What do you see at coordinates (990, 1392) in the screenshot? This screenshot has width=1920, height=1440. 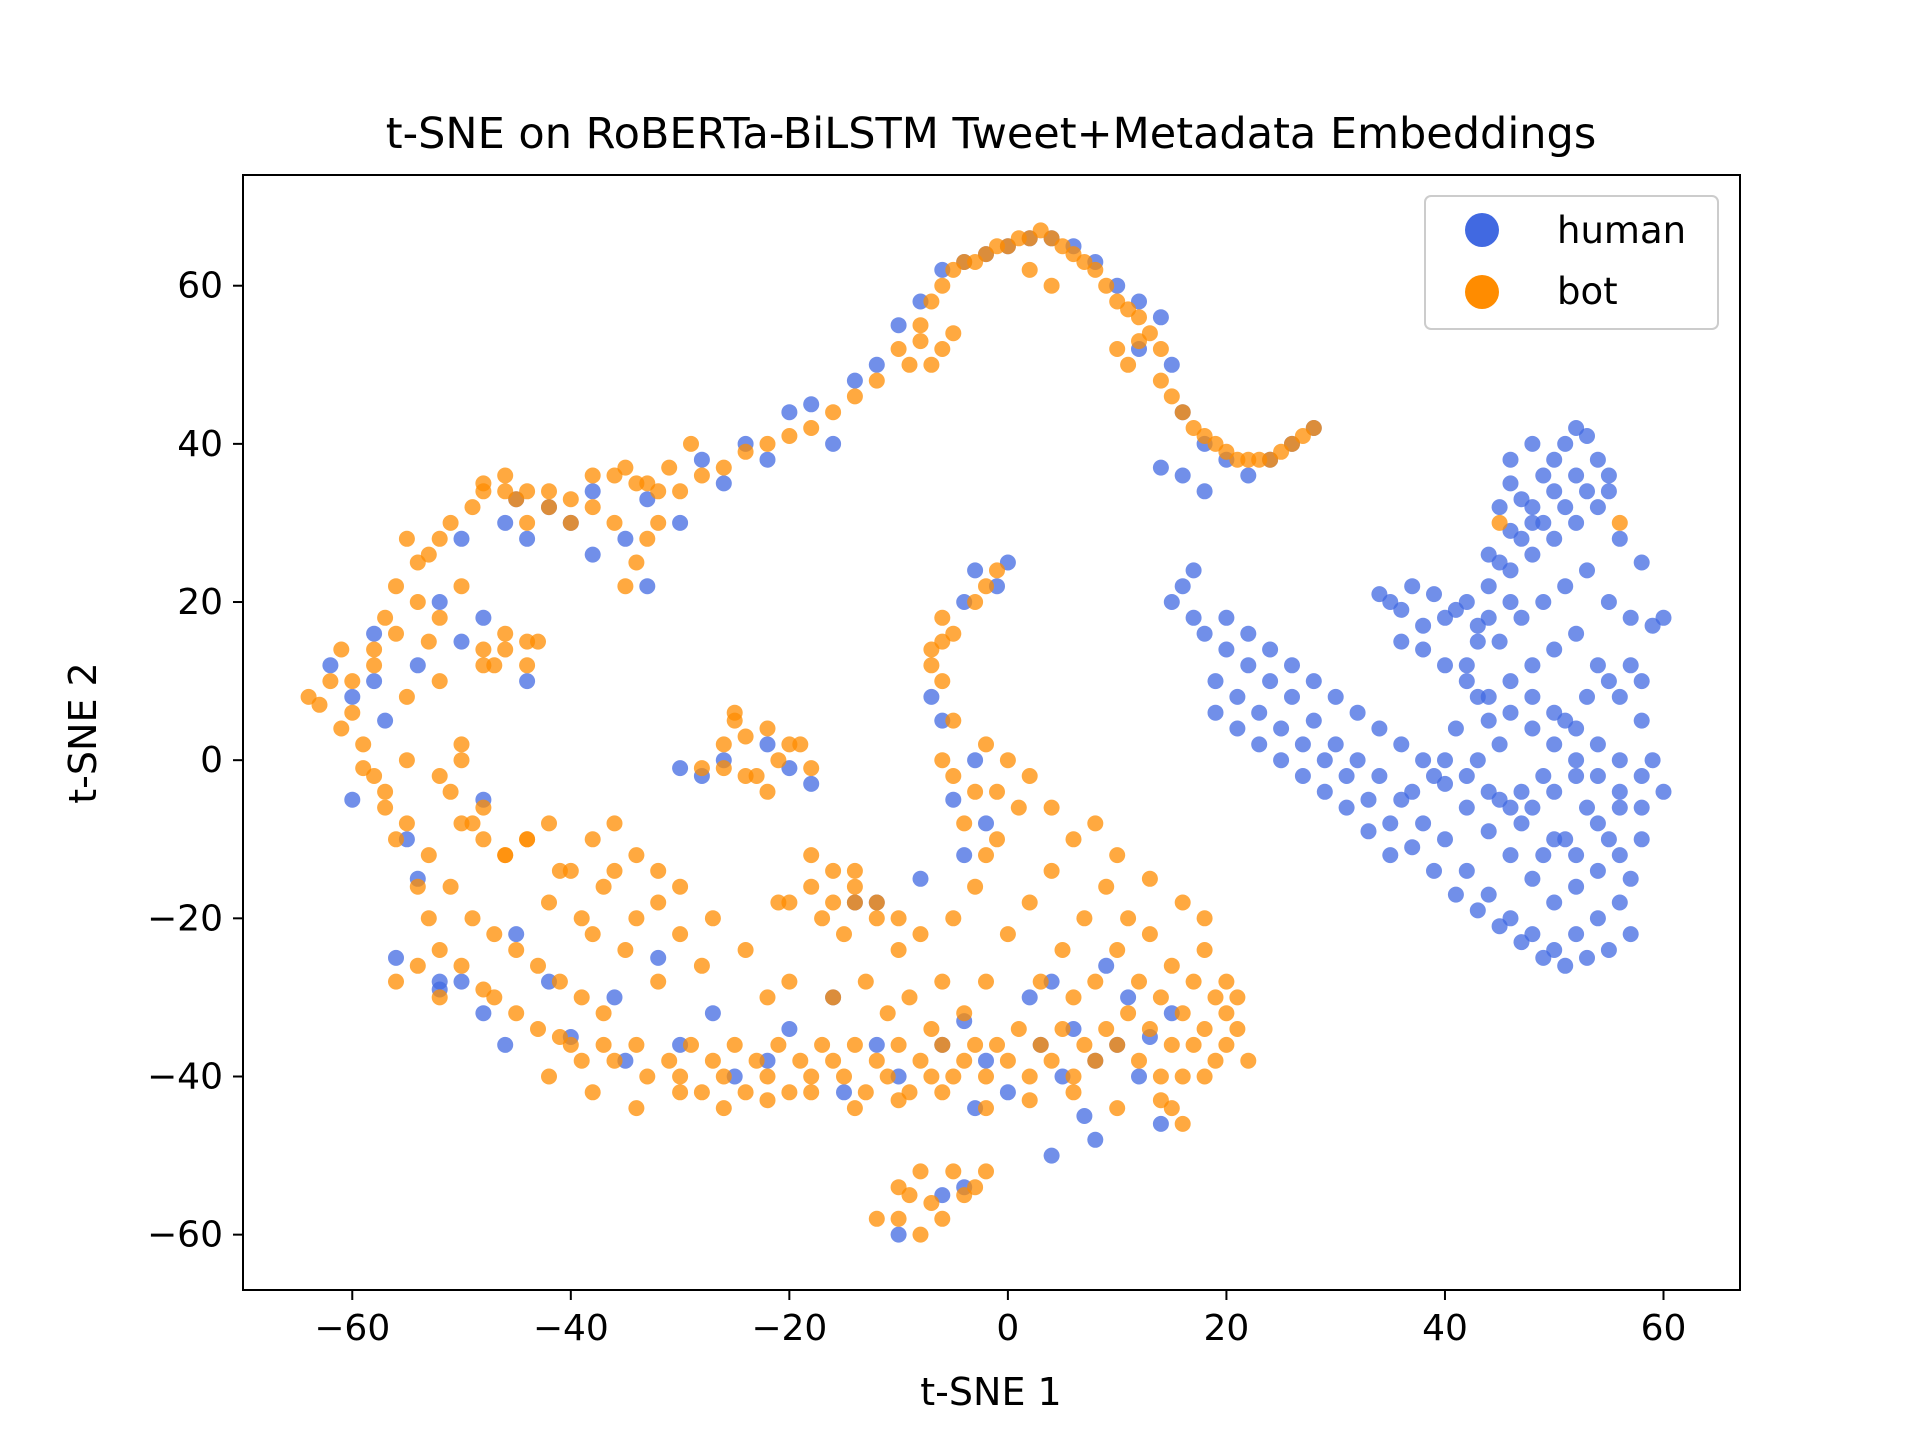 I see `x-axis-label: t-SNE 1` at bounding box center [990, 1392].